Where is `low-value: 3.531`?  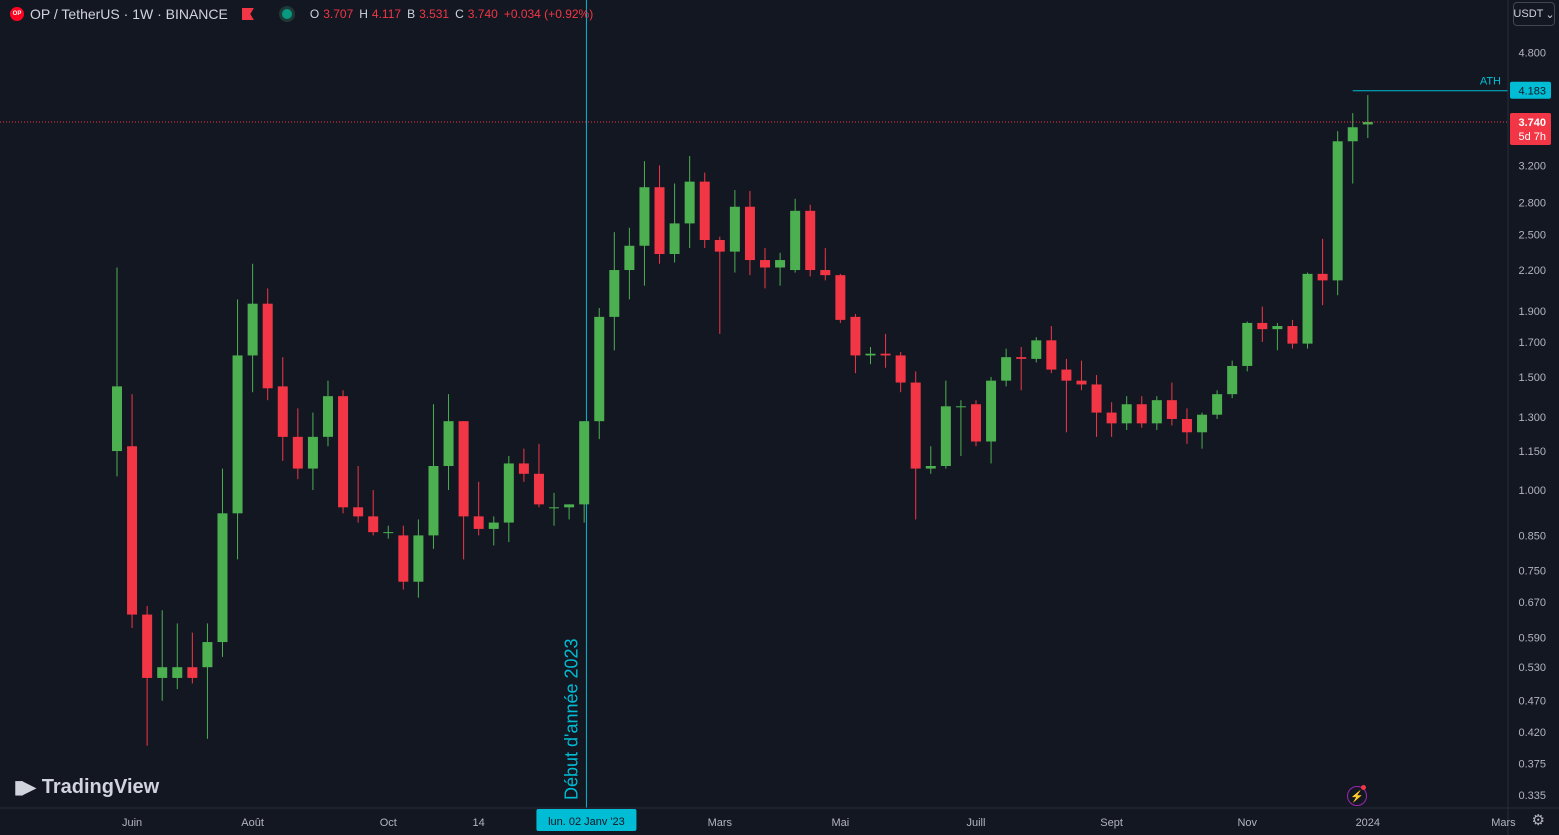
low-value: 3.531 is located at coordinates (434, 14).